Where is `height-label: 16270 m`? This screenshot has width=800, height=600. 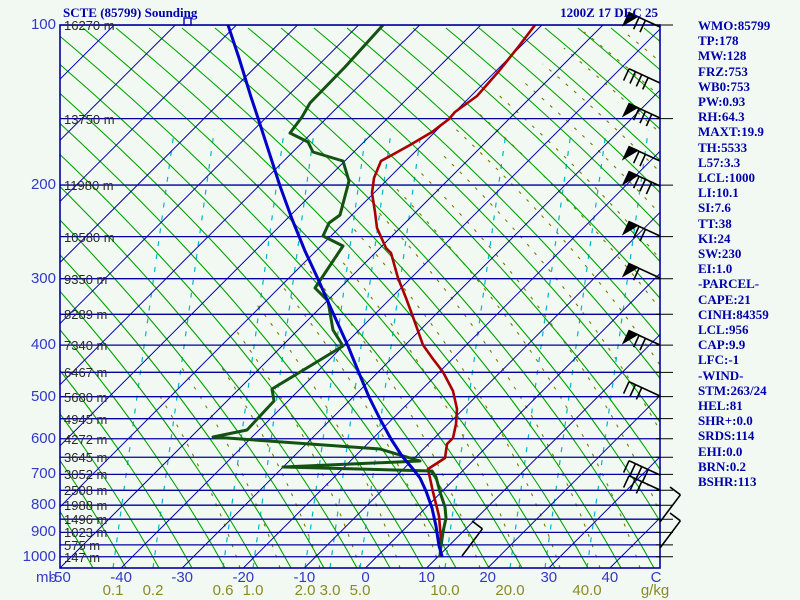 height-label: 16270 m is located at coordinates (89, 25).